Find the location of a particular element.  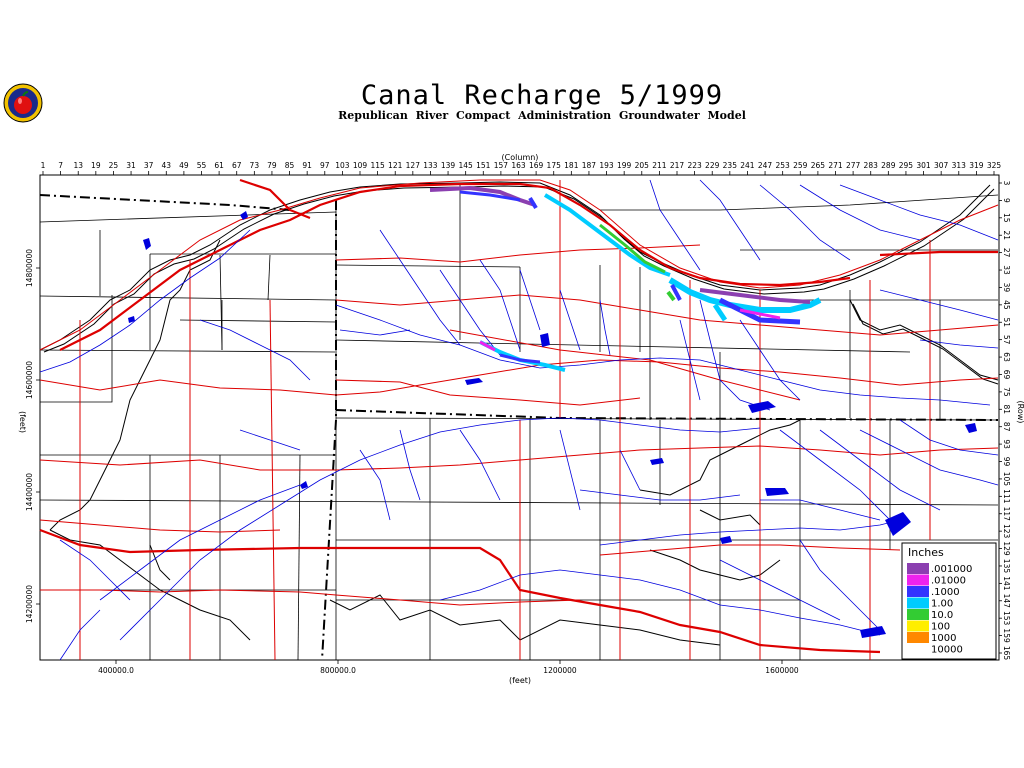

column-tick-label: 259 is located at coordinates (800, 165).